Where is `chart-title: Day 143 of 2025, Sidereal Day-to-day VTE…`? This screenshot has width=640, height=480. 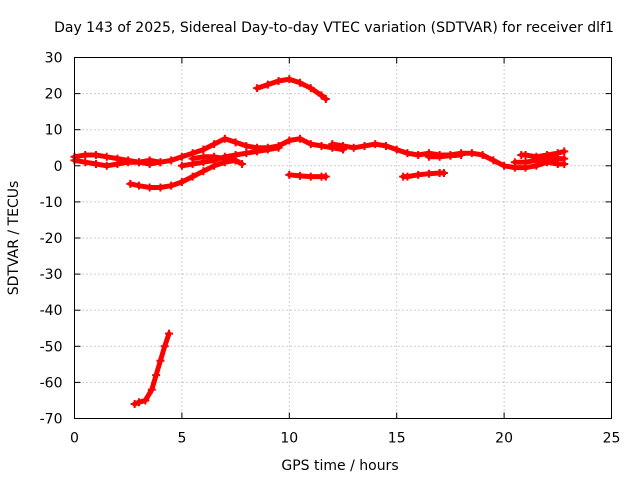
chart-title: Day 143 of 2025, Sidereal Day-to-day VTE… is located at coordinates (334, 28).